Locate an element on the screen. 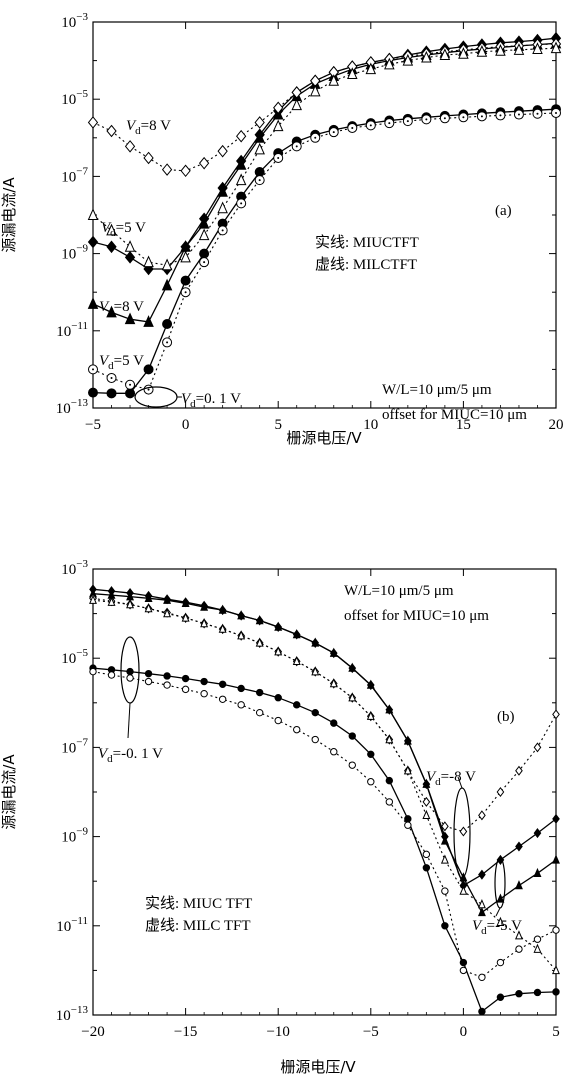 The width and height of the screenshot is (564, 1081). x-tick-label: −20 is located at coordinates (92, 1032).